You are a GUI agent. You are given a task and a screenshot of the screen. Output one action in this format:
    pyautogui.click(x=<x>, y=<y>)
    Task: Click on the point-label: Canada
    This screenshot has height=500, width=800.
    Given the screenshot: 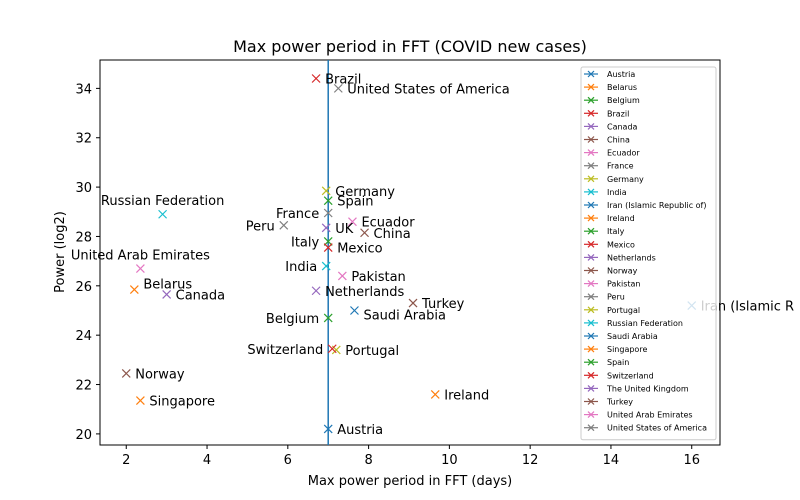 What is the action you would take?
    pyautogui.click(x=200, y=295)
    